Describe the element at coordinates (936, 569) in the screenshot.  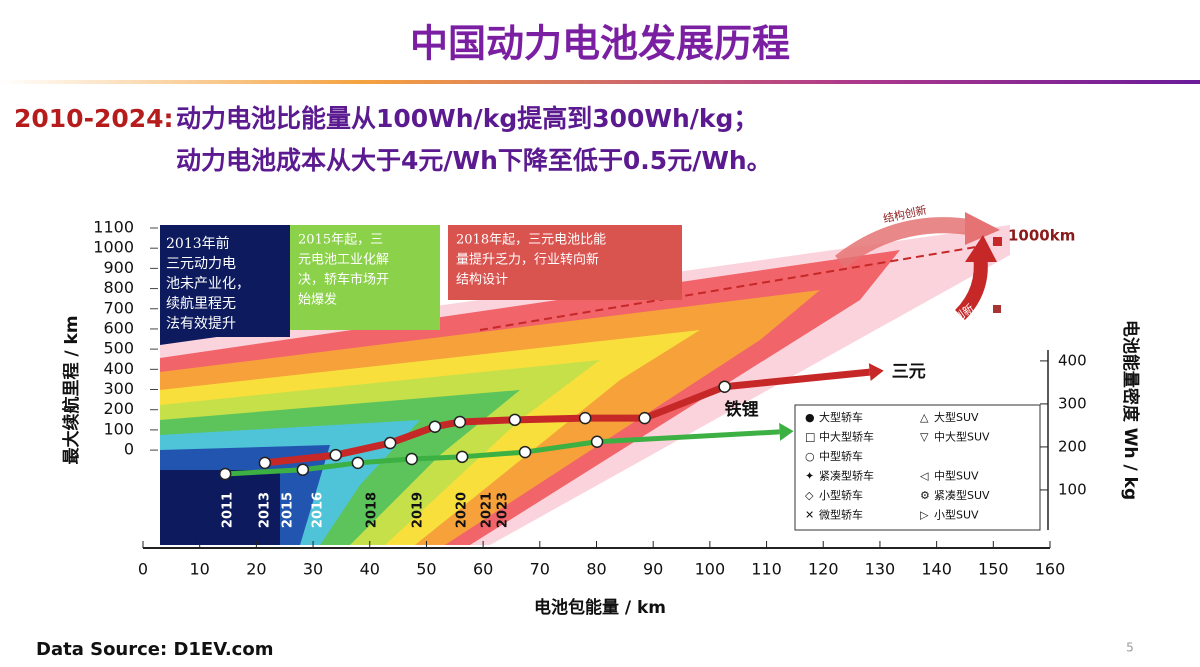
I see `x-tick-label: 140` at that location.